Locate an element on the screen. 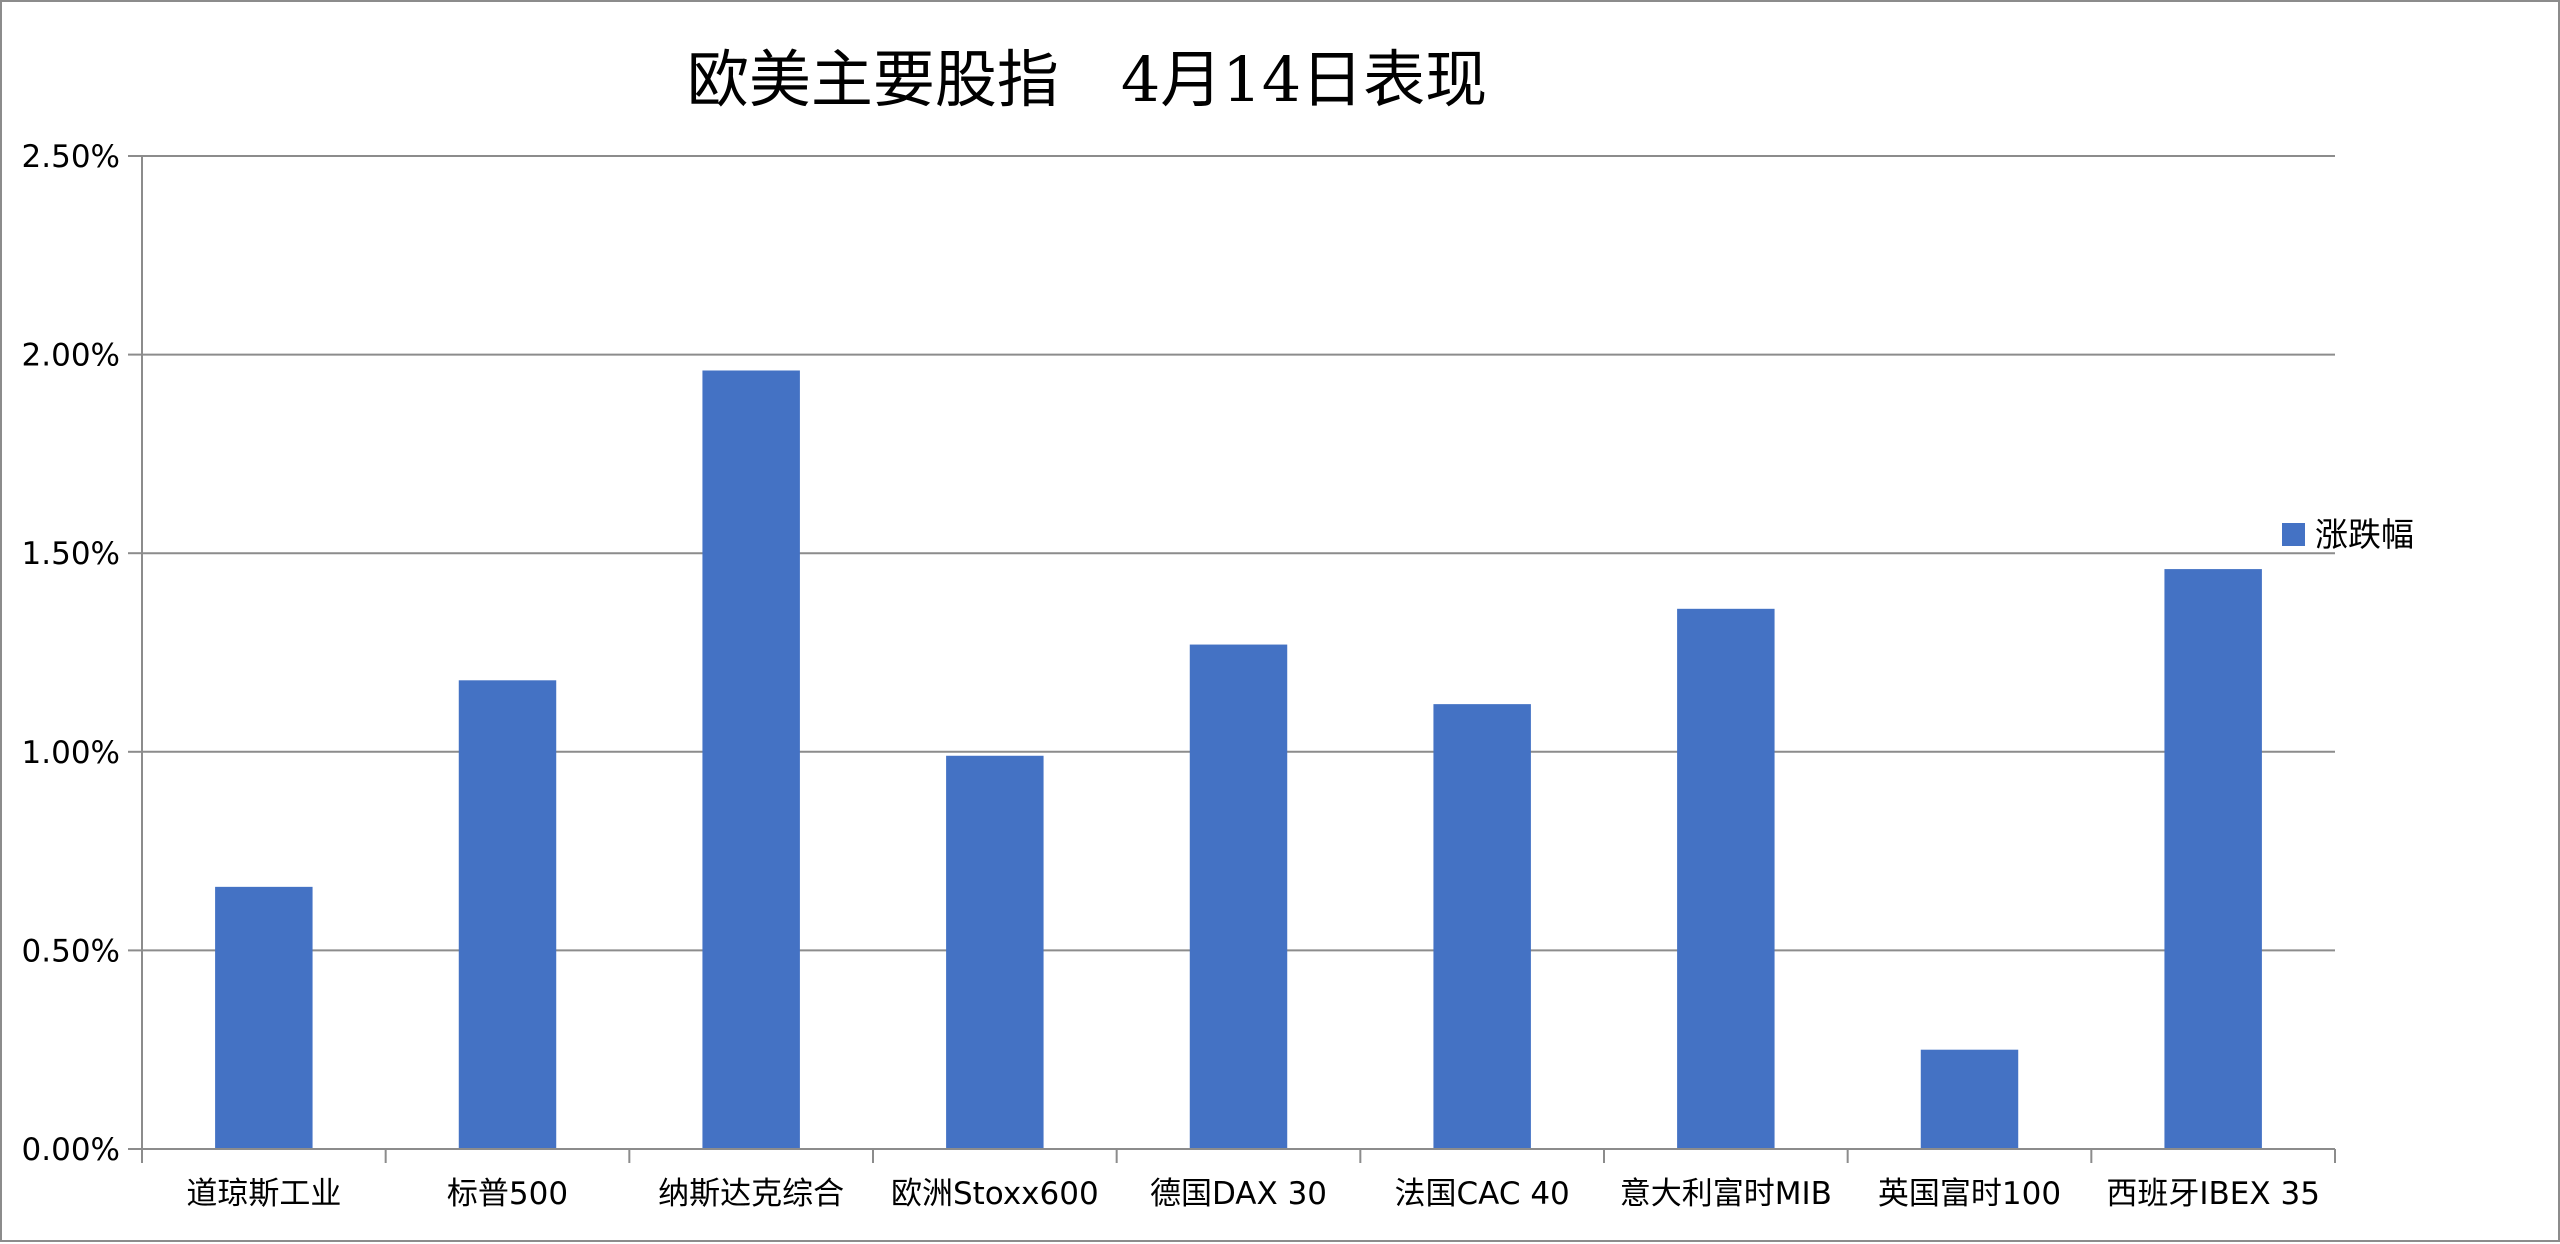 This screenshot has width=2560, height=1244. y-tick-labels: 0.00% 0.50% 1.00% 1.50% 2.00% 2.50% is located at coordinates (71, 653).